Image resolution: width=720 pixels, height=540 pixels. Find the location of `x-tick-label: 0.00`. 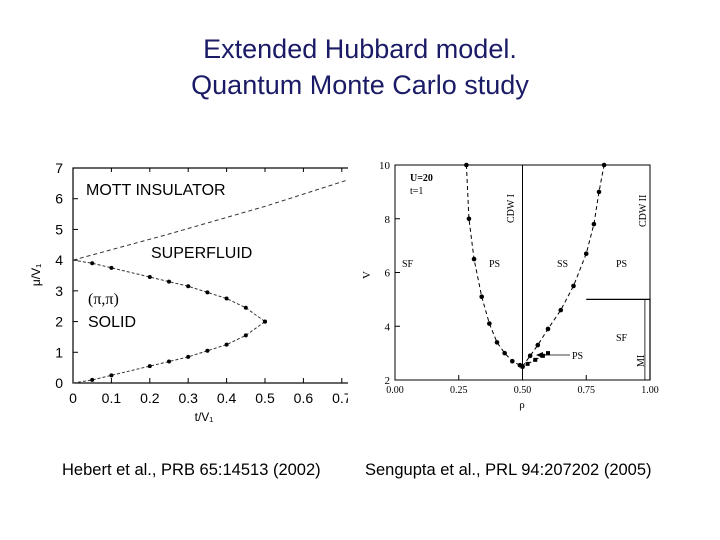

x-tick-label: 0.00 is located at coordinates (395, 390).